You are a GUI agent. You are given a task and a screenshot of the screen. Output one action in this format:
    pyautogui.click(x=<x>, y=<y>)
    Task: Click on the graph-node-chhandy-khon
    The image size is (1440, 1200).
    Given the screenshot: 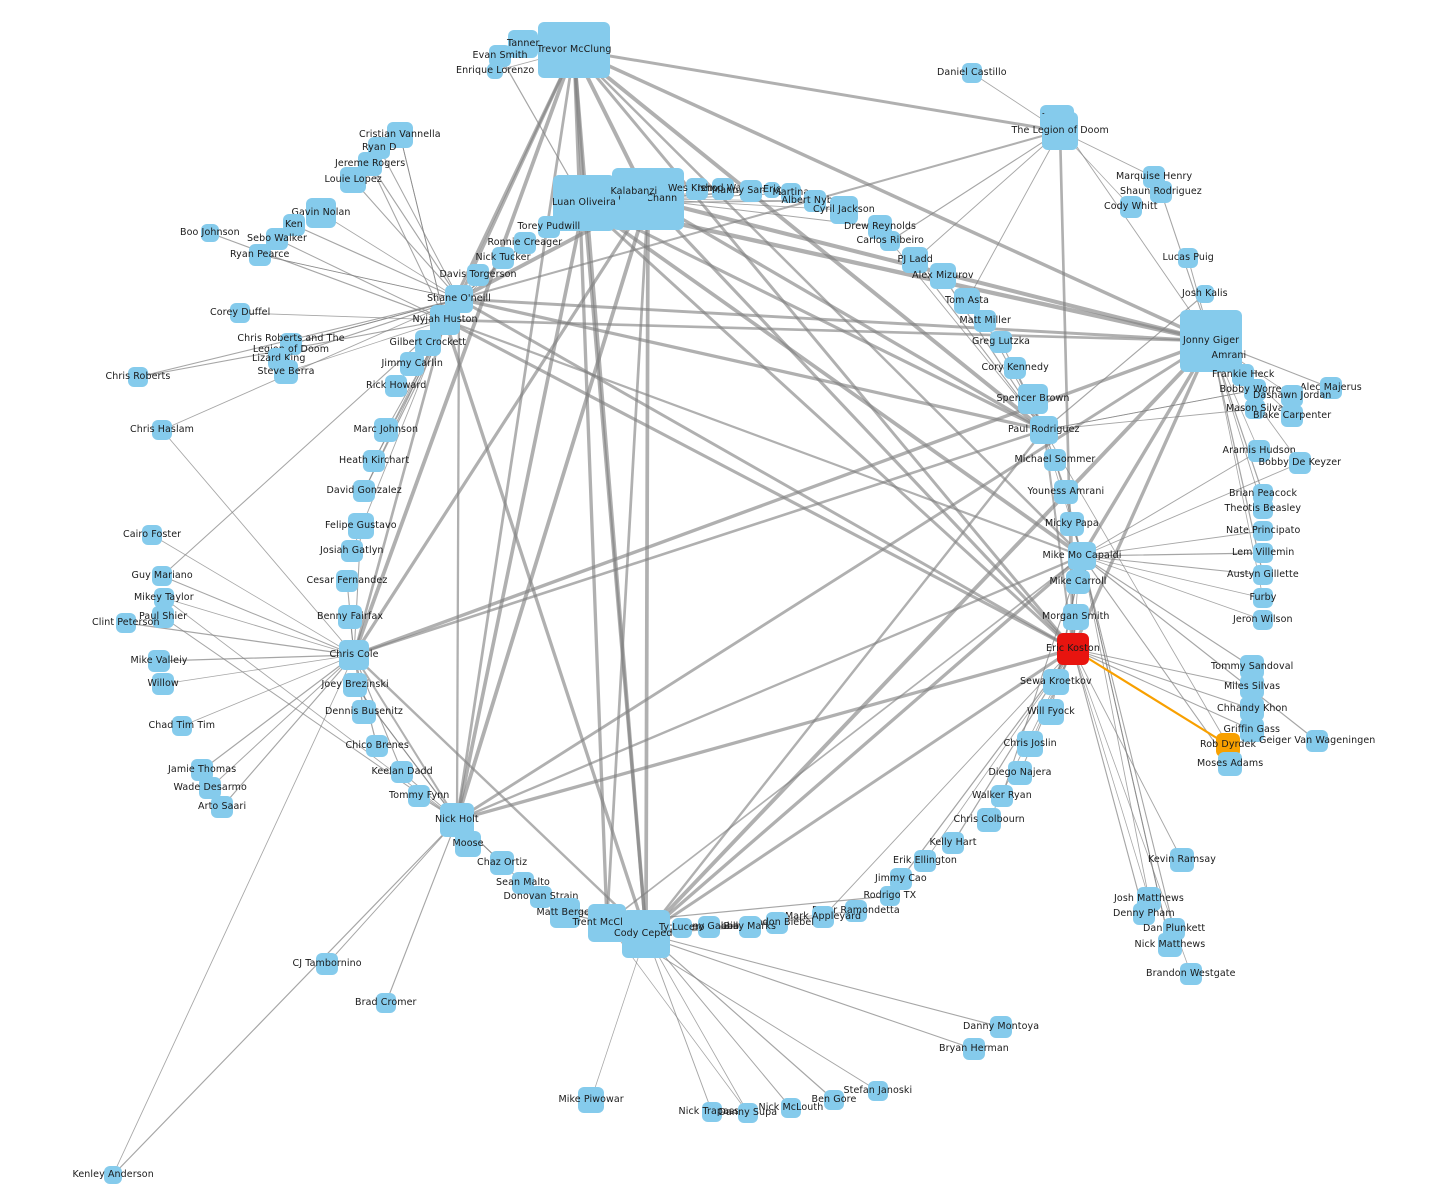 What is the action you would take?
    pyautogui.click(x=1252, y=709)
    